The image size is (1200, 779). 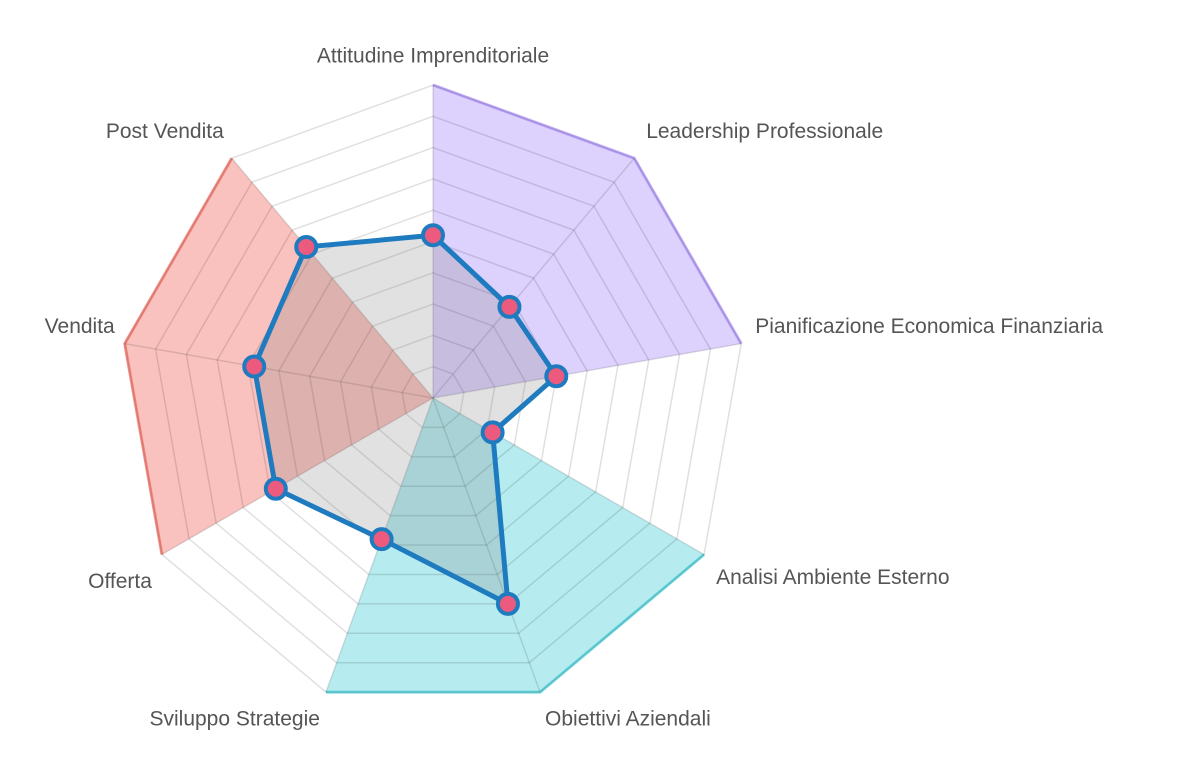 I want to click on axis-label: Pianificazione Economica Finanziaria, so click(x=929, y=326).